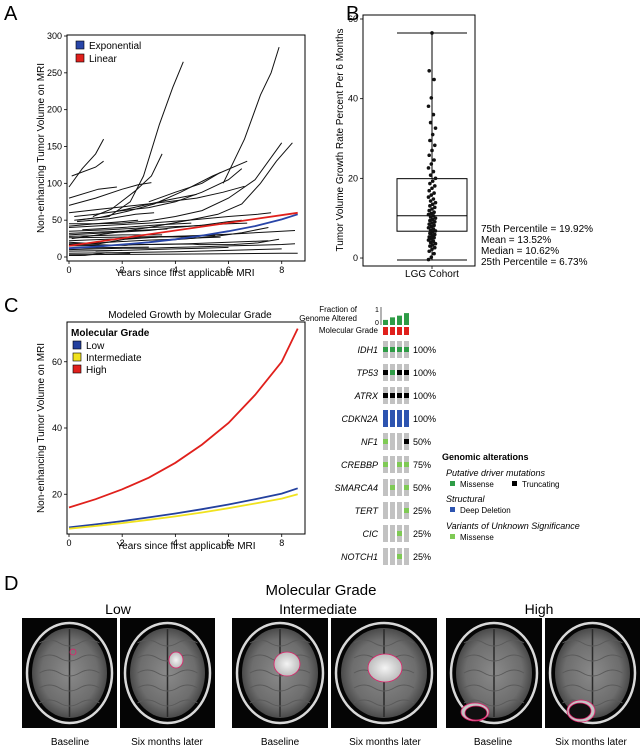 The height and width of the screenshot is (750, 642). I want to click on chart-b-frame, so click(419, 140).